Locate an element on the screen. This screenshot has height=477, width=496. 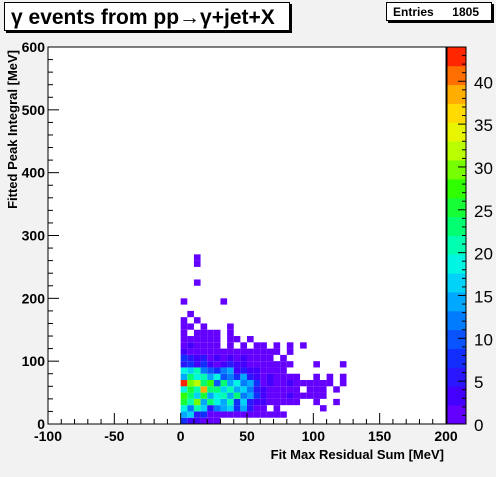
y-tick-label: 300 is located at coordinates (34, 236).